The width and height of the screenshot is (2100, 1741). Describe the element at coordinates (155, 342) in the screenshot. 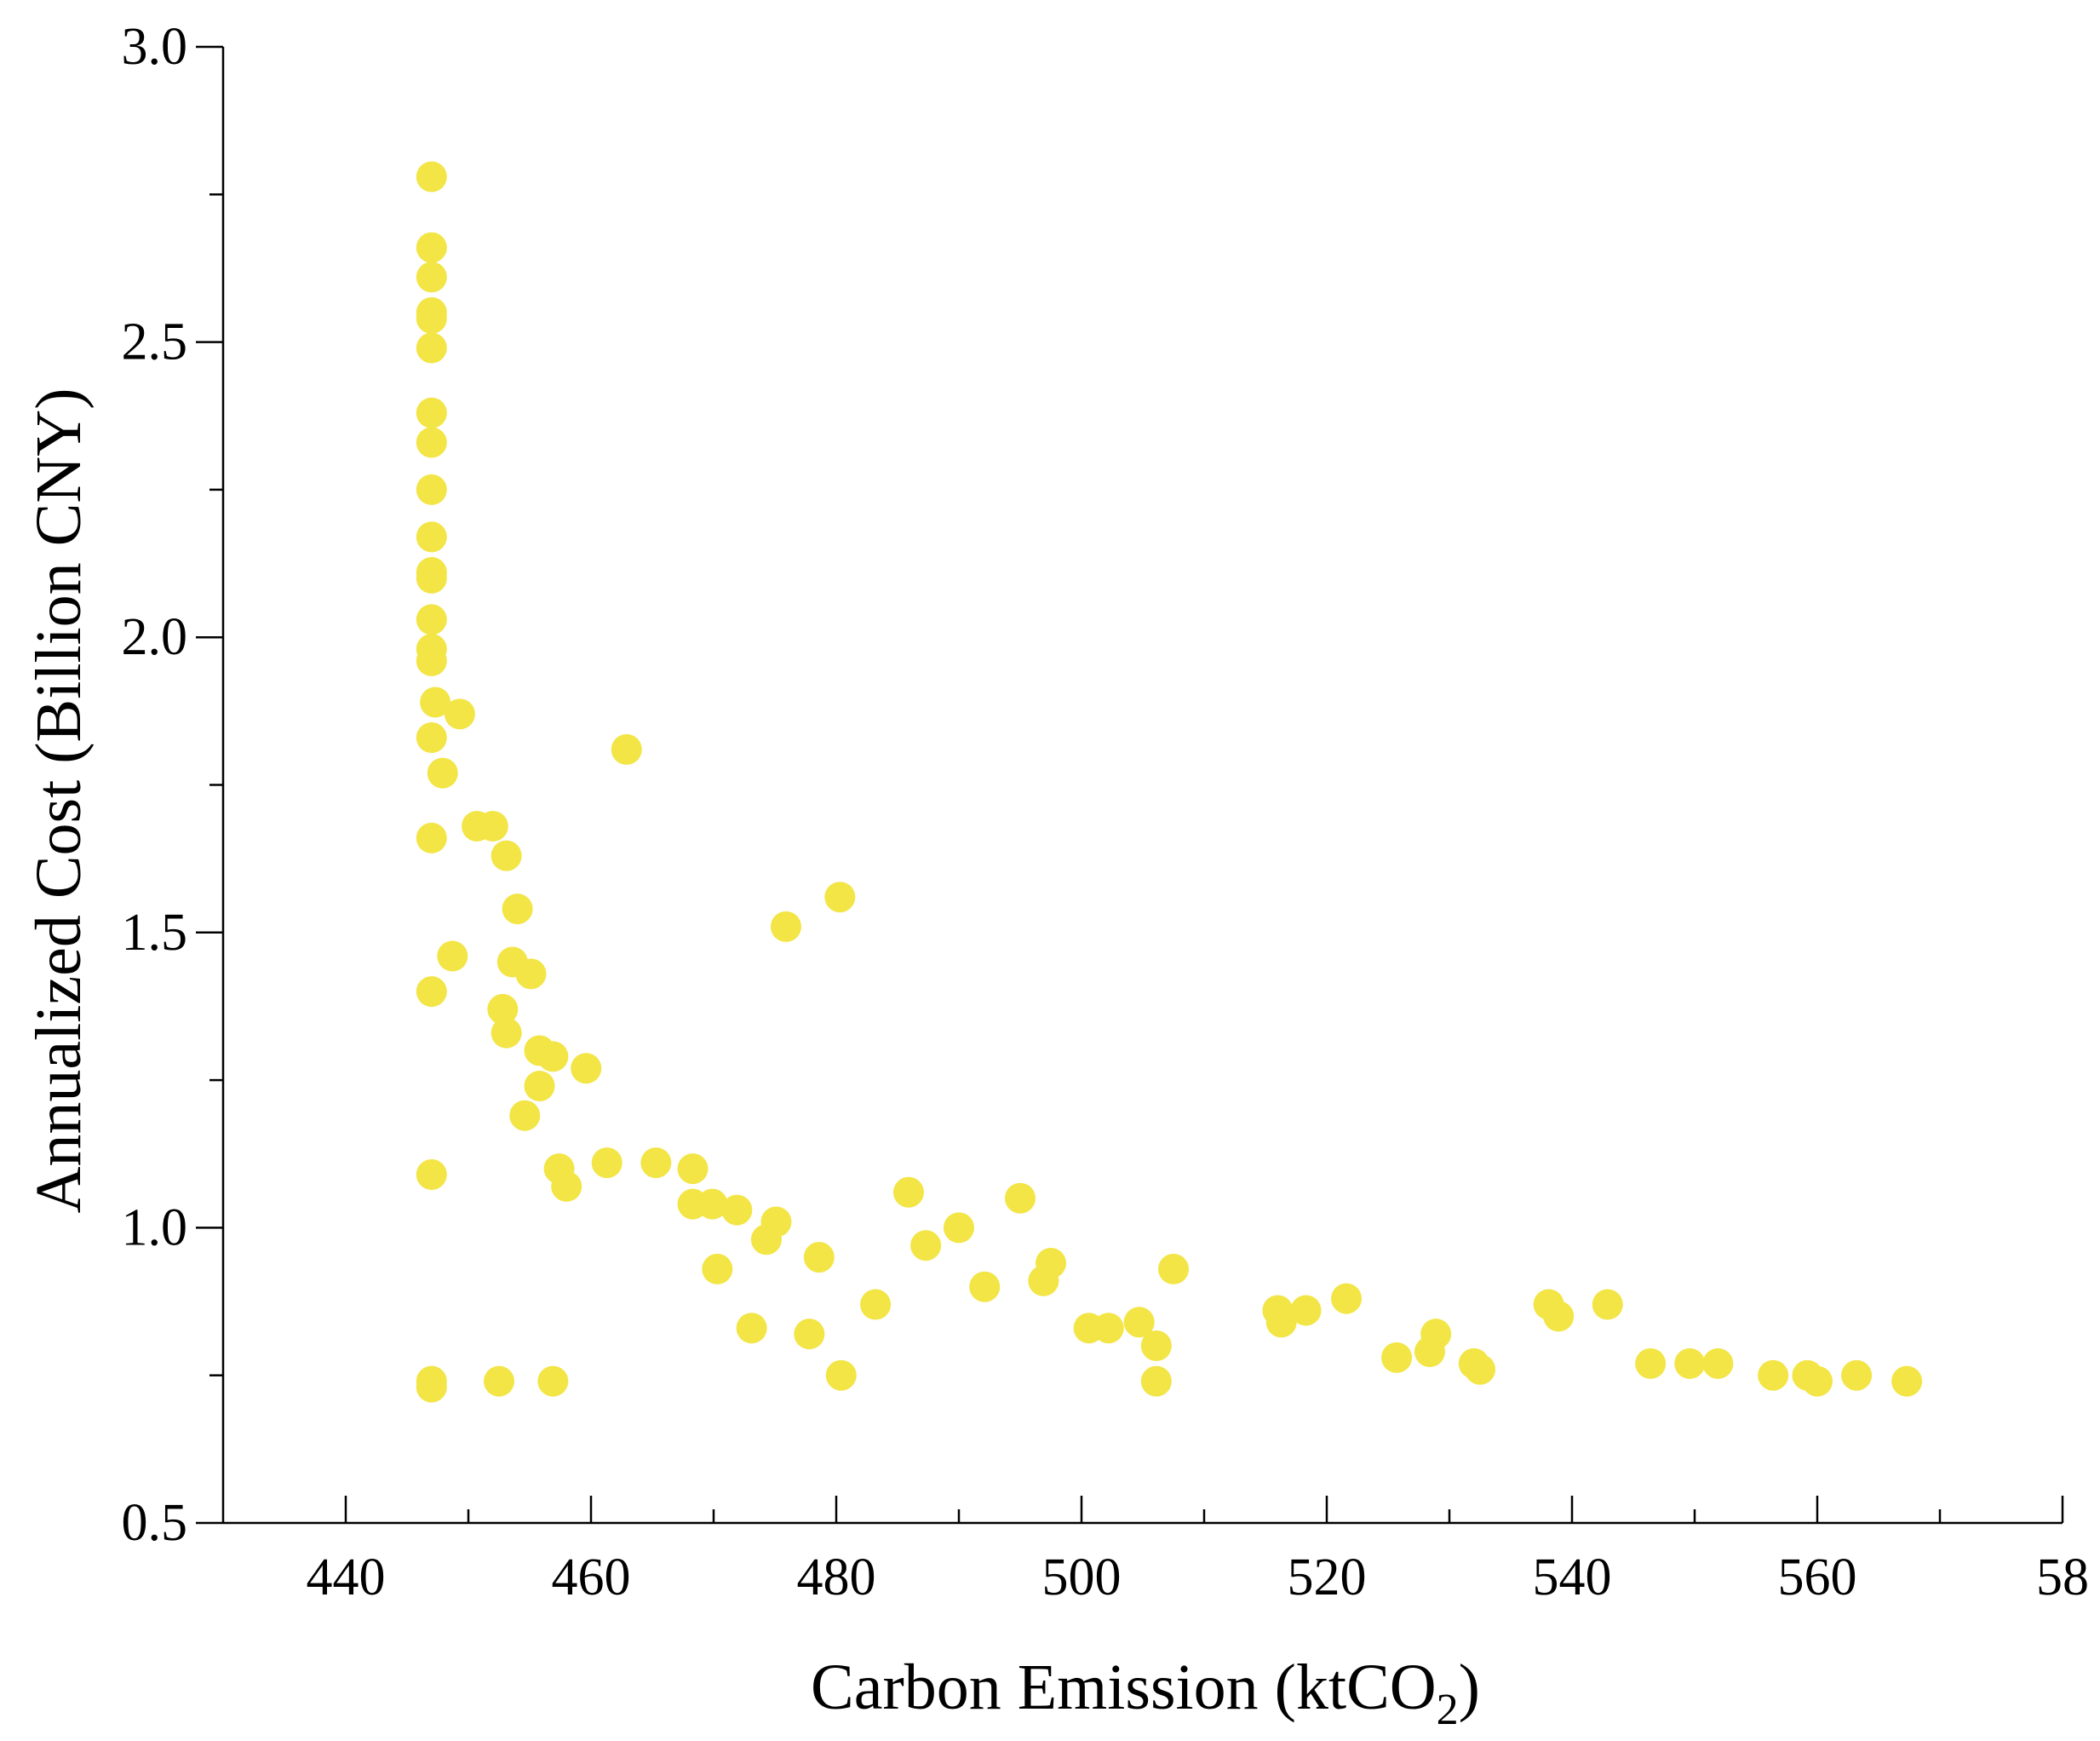

I see `y-tick-label: 2.5` at that location.